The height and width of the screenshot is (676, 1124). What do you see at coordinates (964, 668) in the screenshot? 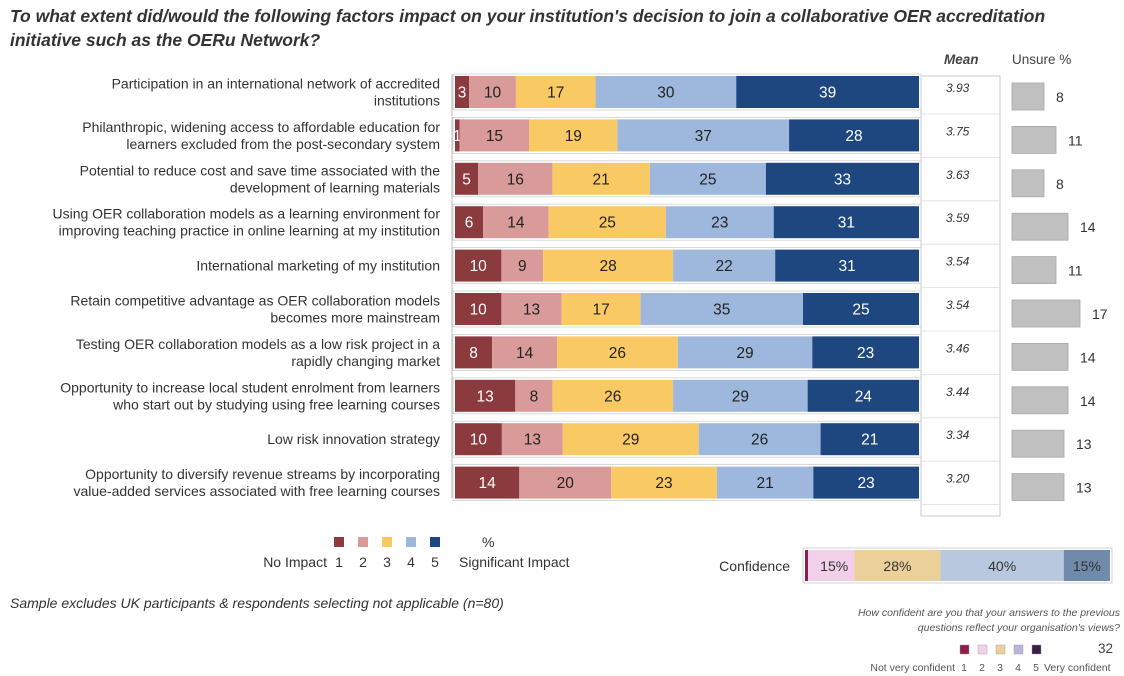
I see `confidence-legend-item: 1` at bounding box center [964, 668].